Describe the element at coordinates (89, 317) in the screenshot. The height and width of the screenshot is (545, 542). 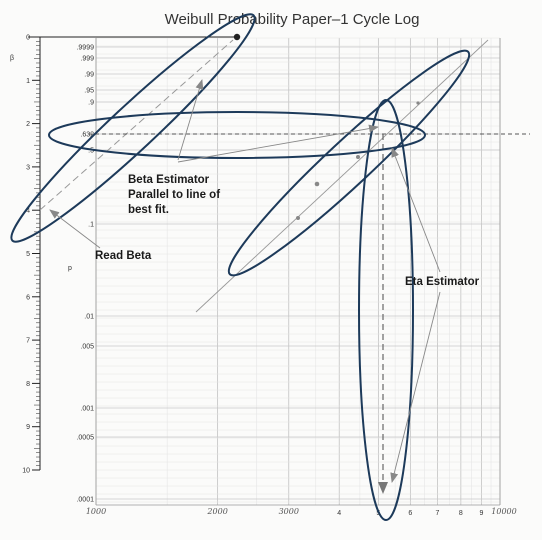
I see `probability-tick-label: .01` at that location.